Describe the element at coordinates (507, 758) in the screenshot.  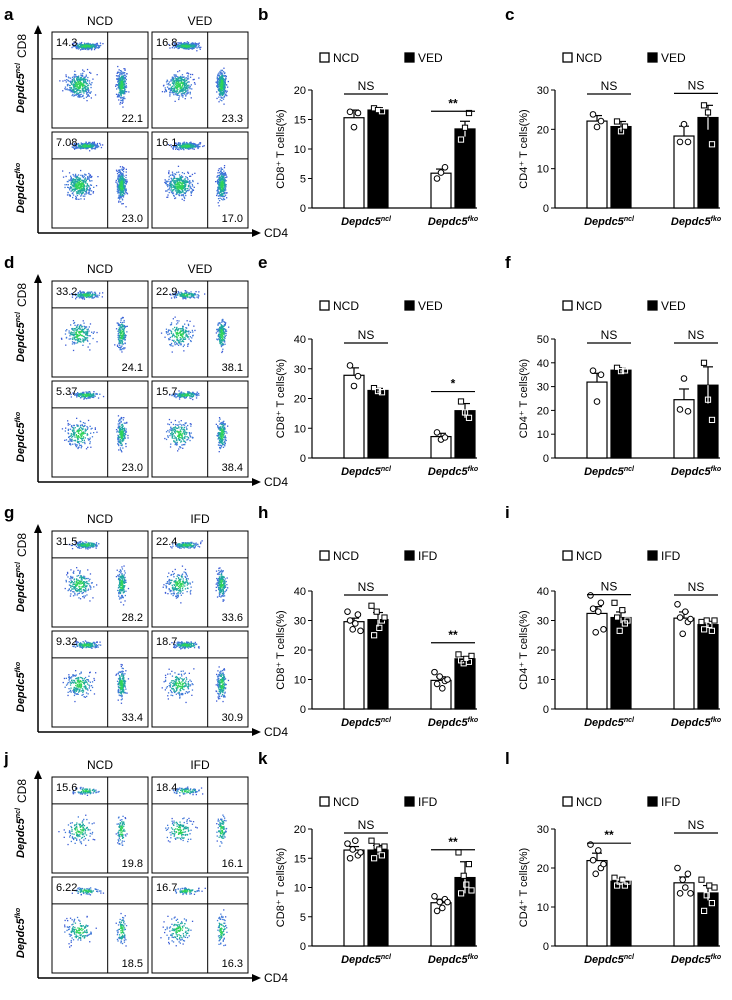
I see `panel-letter: l` at that location.